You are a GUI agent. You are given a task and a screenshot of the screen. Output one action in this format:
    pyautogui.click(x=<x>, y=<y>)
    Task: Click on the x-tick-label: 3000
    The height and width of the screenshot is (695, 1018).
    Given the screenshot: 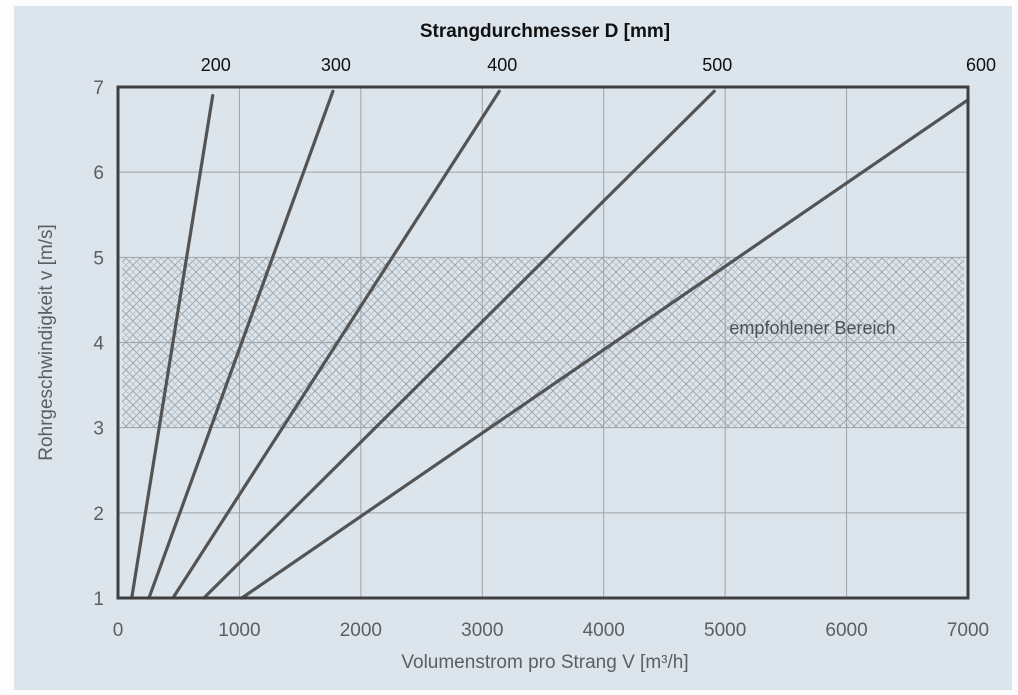 What is the action you would take?
    pyautogui.click(x=482, y=630)
    